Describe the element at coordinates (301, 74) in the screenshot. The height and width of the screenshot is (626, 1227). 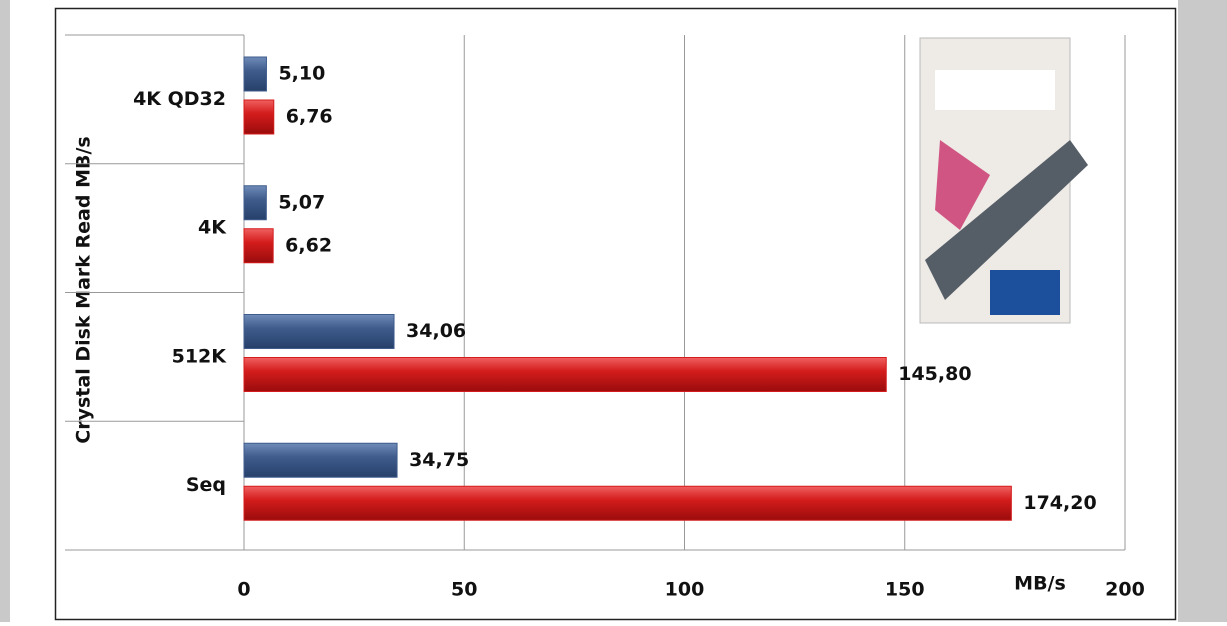
I see `value-label: 5,10` at that location.